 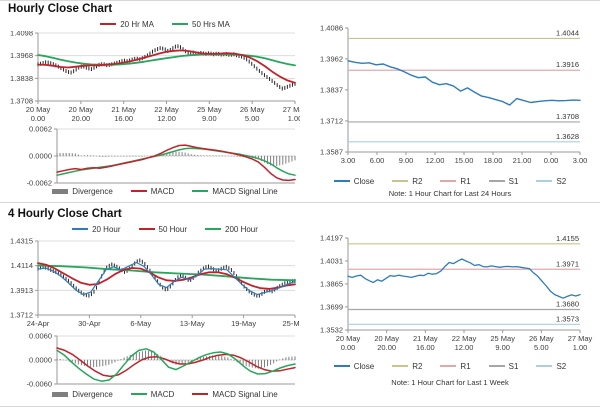 What do you see at coordinates (567, 116) in the screenshot?
I see `svg-text: 1.3708` at bounding box center [567, 116].